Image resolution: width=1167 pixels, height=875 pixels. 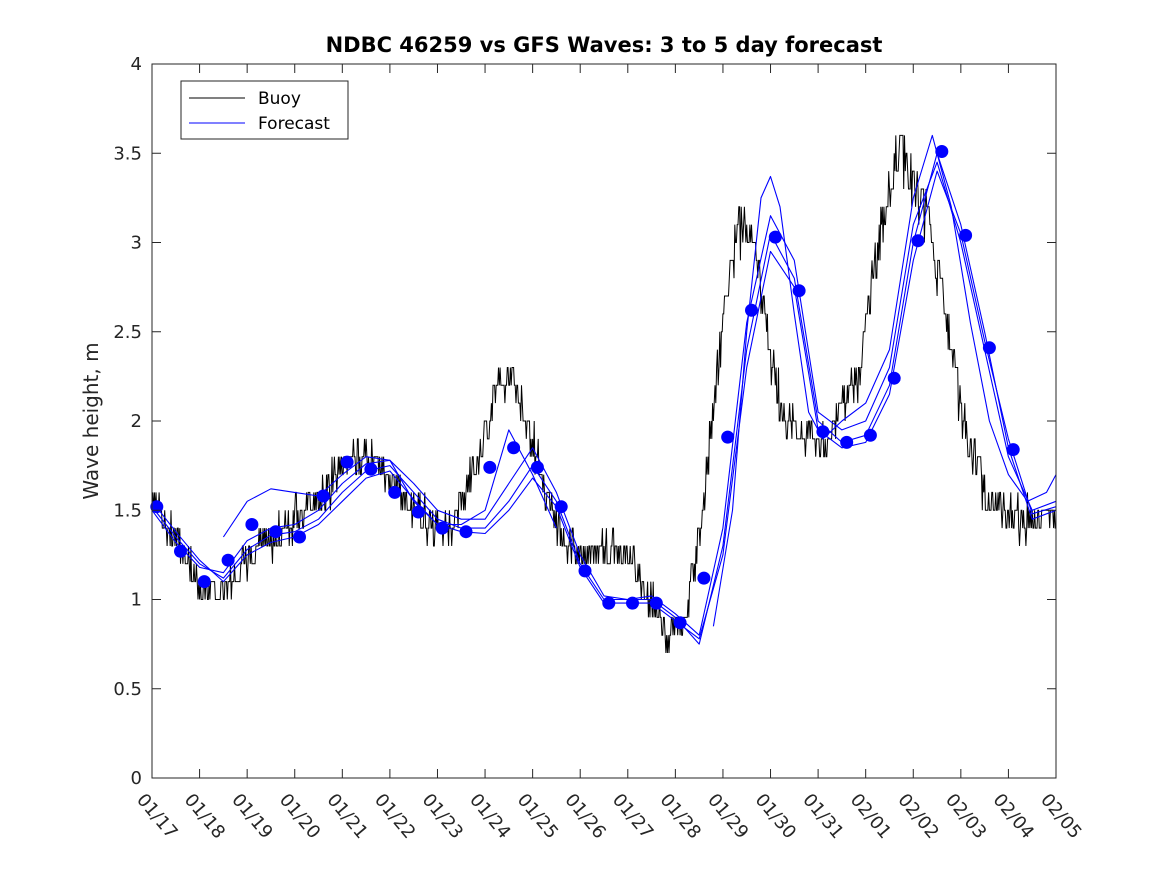 What do you see at coordinates (127, 510) in the screenshot?
I see `y-tick-label: 1.5` at bounding box center [127, 510].